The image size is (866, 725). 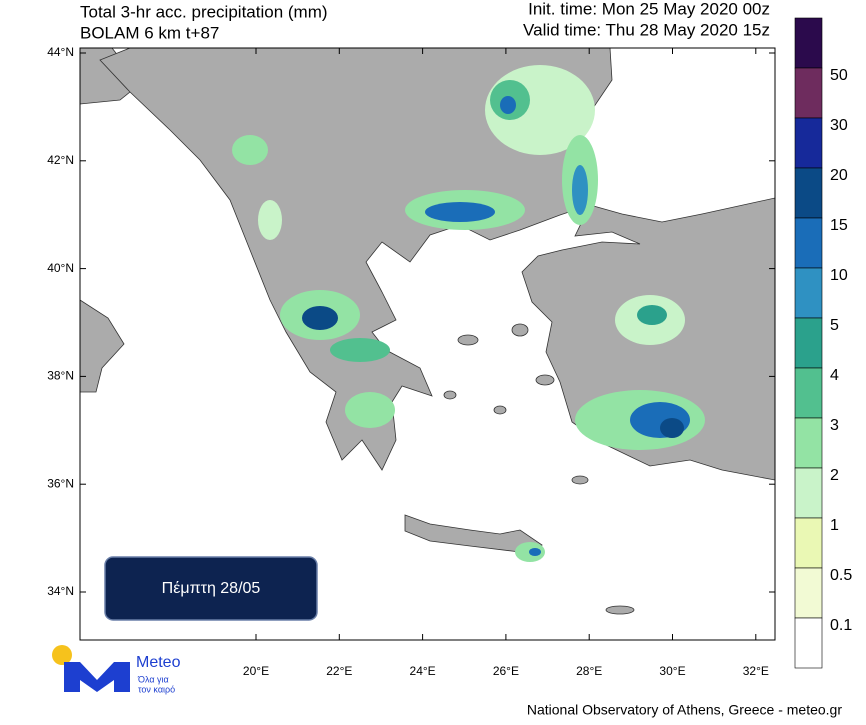 I want to click on logo: Meteo Όλα για τον καιρό, so click(x=116, y=669).